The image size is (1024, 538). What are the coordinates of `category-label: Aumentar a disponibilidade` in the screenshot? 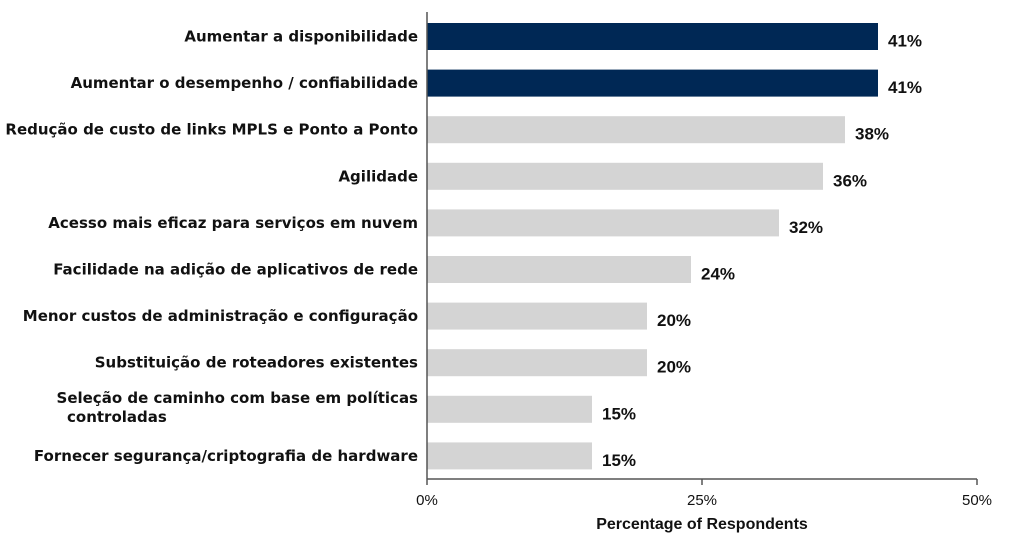 It's located at (301, 37).